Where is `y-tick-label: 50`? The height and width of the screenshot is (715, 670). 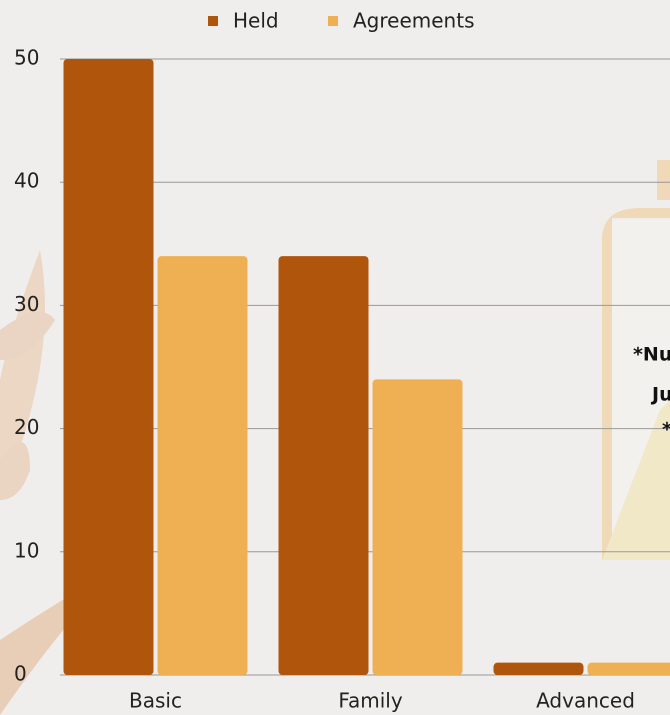
y-tick-label: 50 is located at coordinates (26, 58).